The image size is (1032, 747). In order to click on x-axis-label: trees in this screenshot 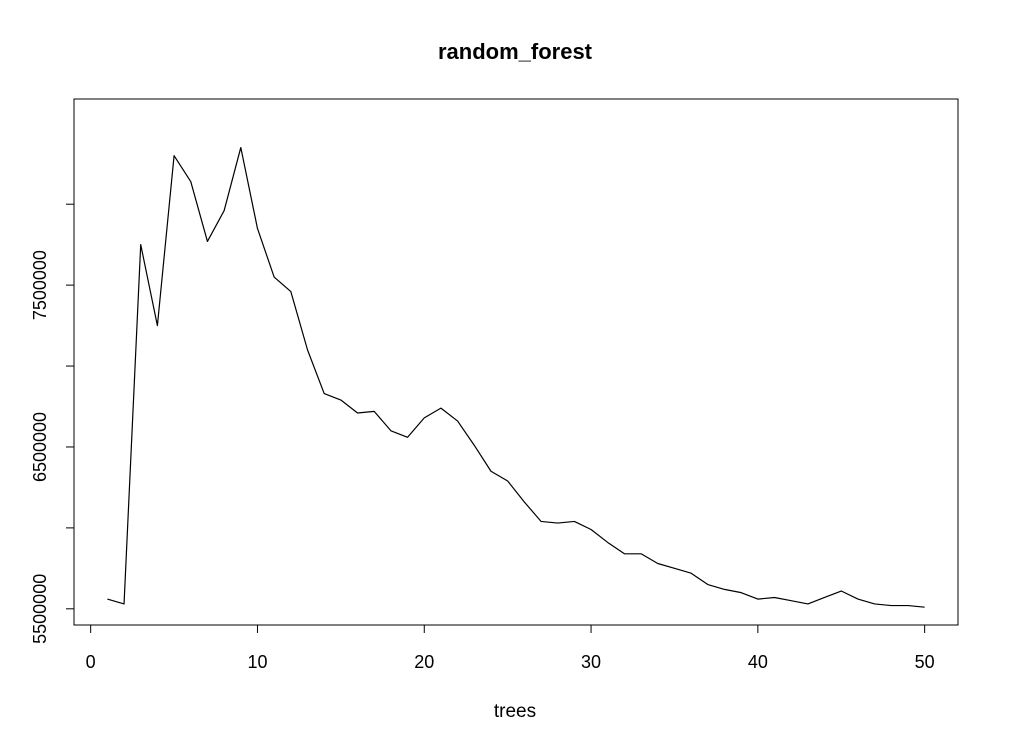, I will do `click(515, 711)`.